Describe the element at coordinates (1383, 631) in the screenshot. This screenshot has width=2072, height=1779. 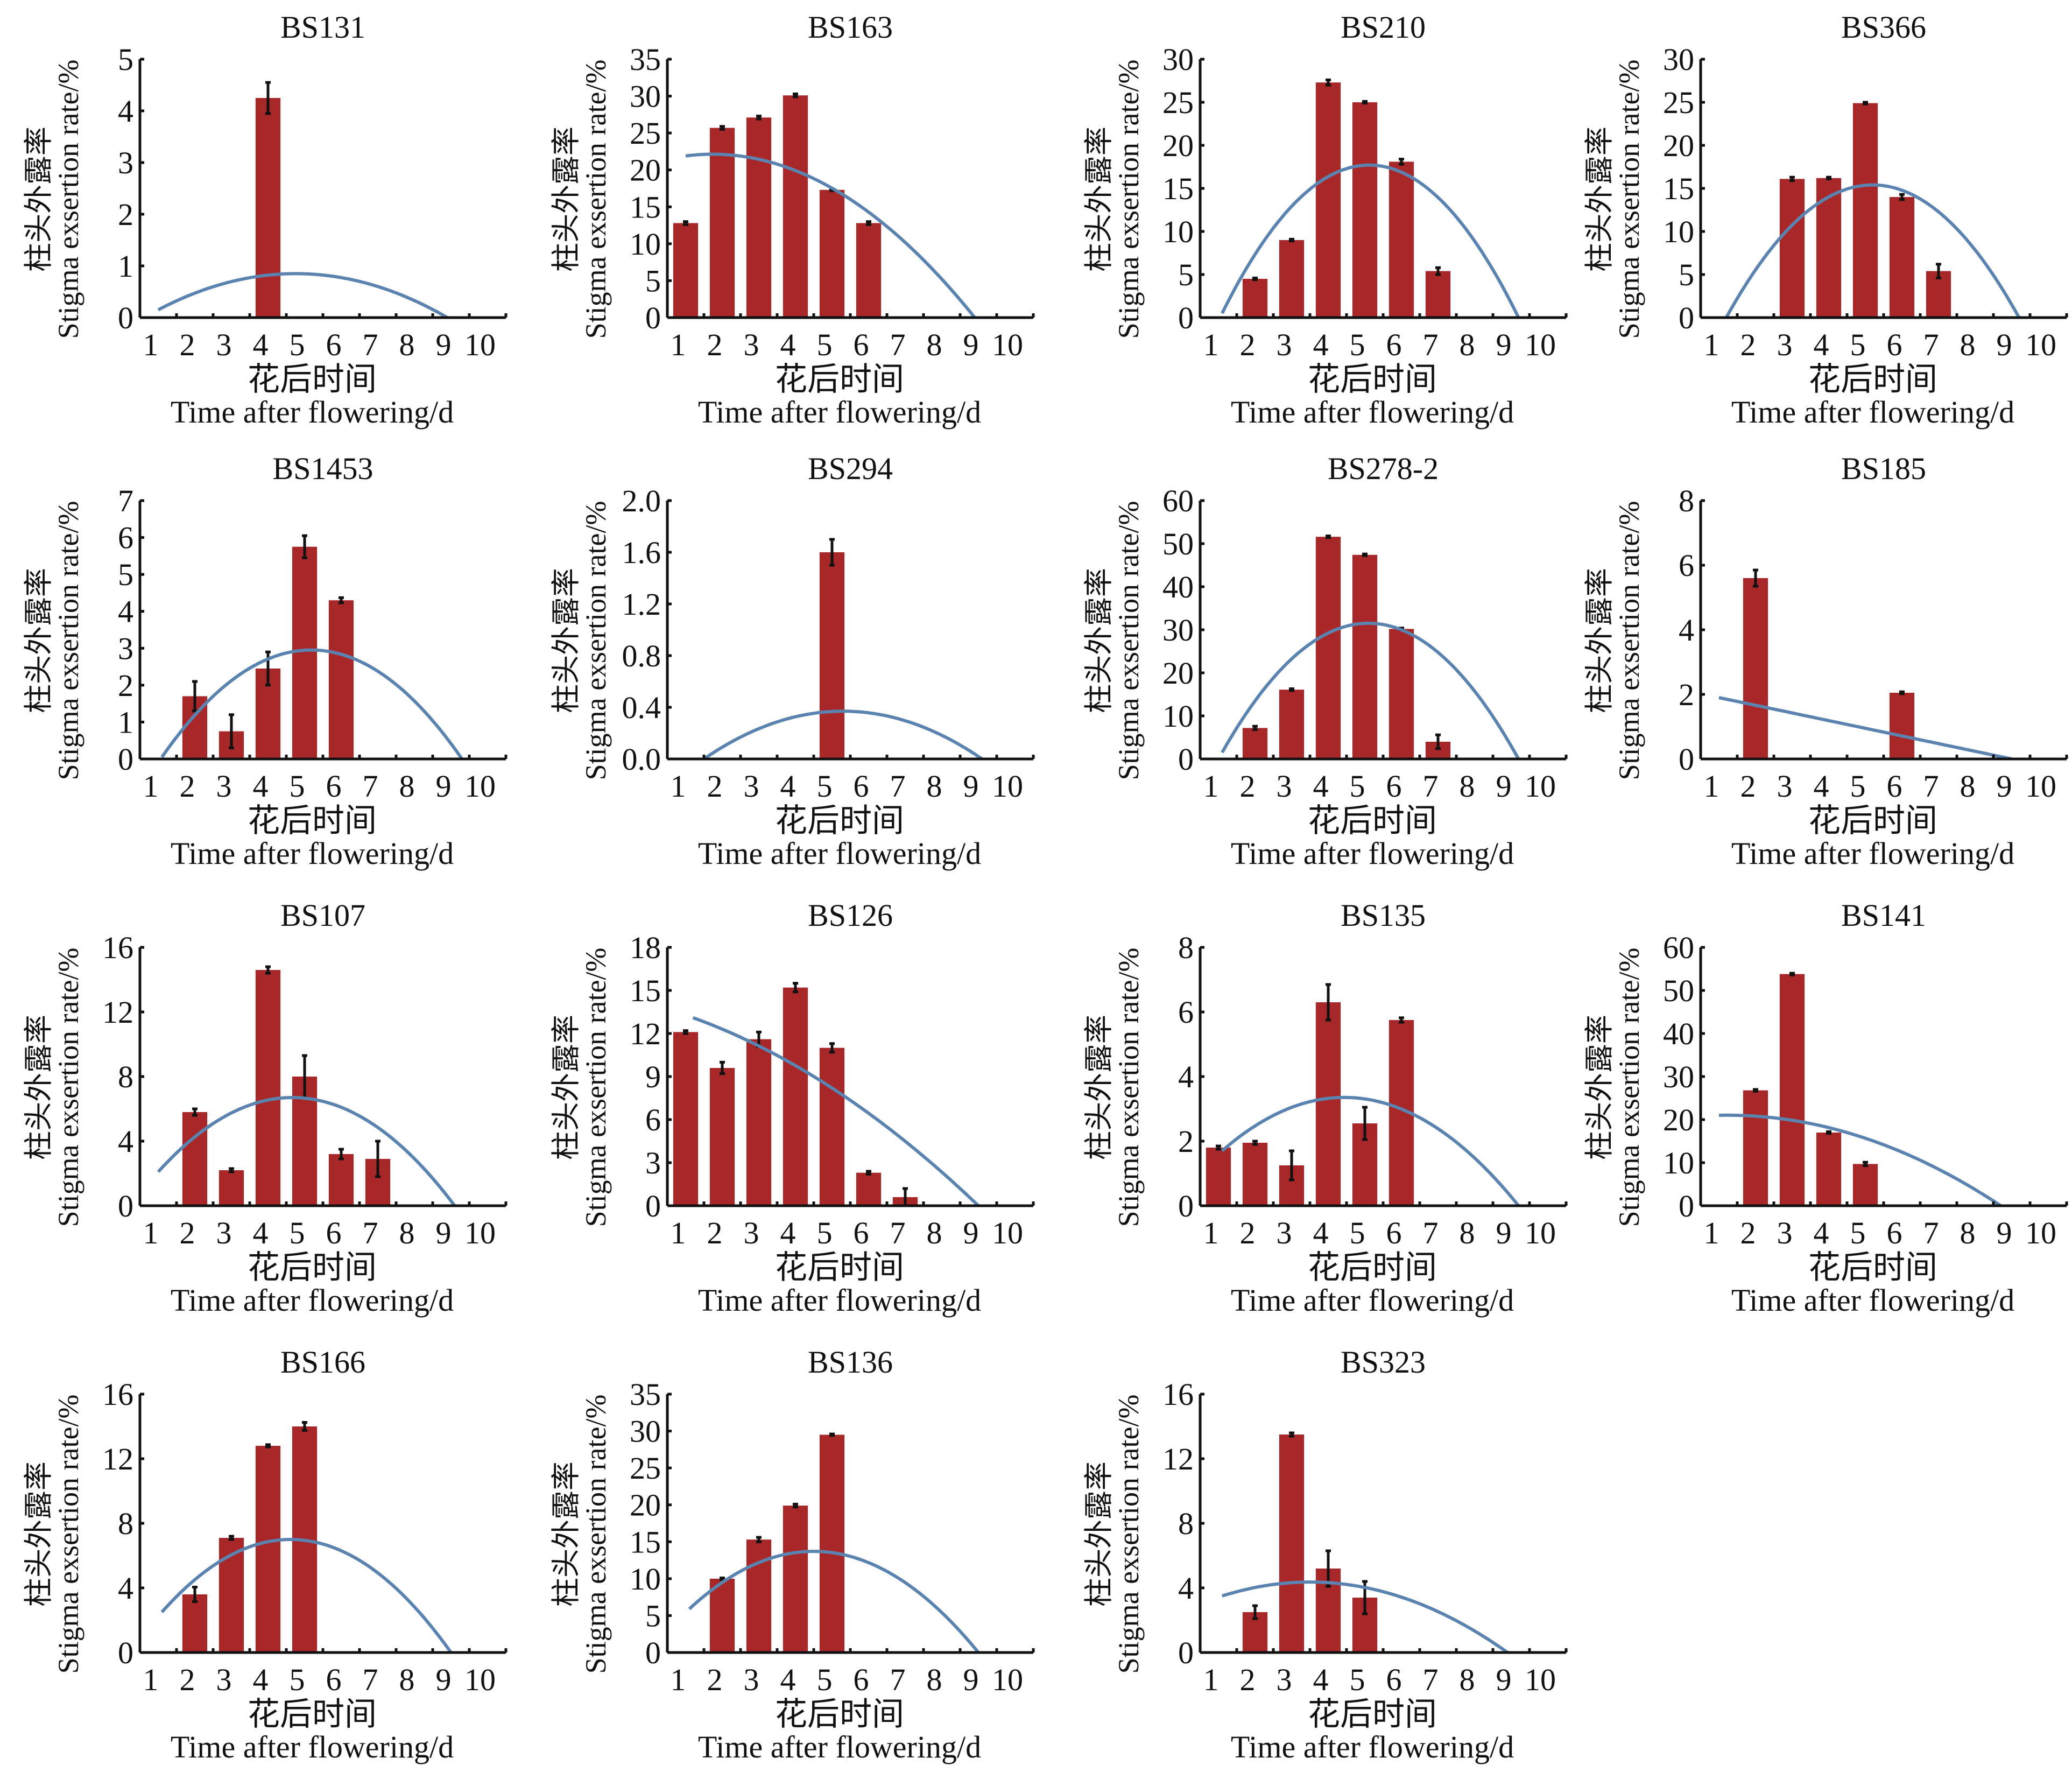
I see `axes` at that location.